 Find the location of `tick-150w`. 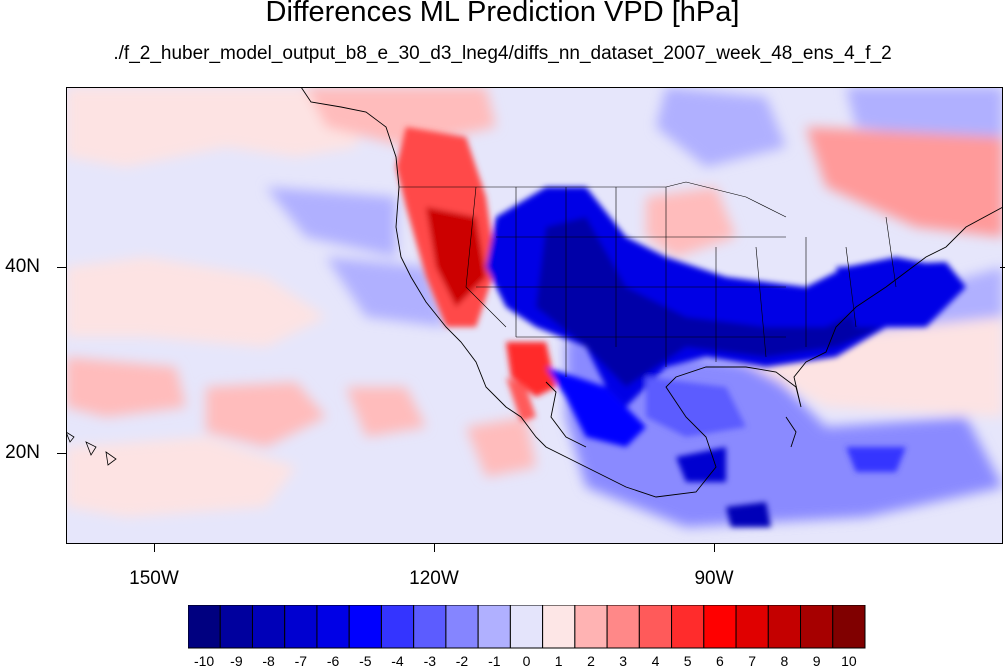

tick-150w is located at coordinates (154, 547).